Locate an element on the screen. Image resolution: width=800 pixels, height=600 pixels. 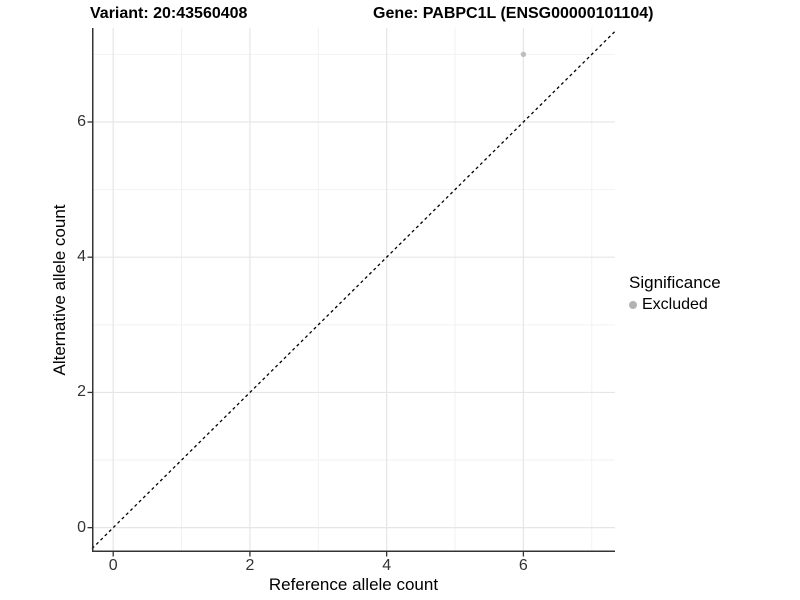
x-tick-label: 2 is located at coordinates (250, 565).